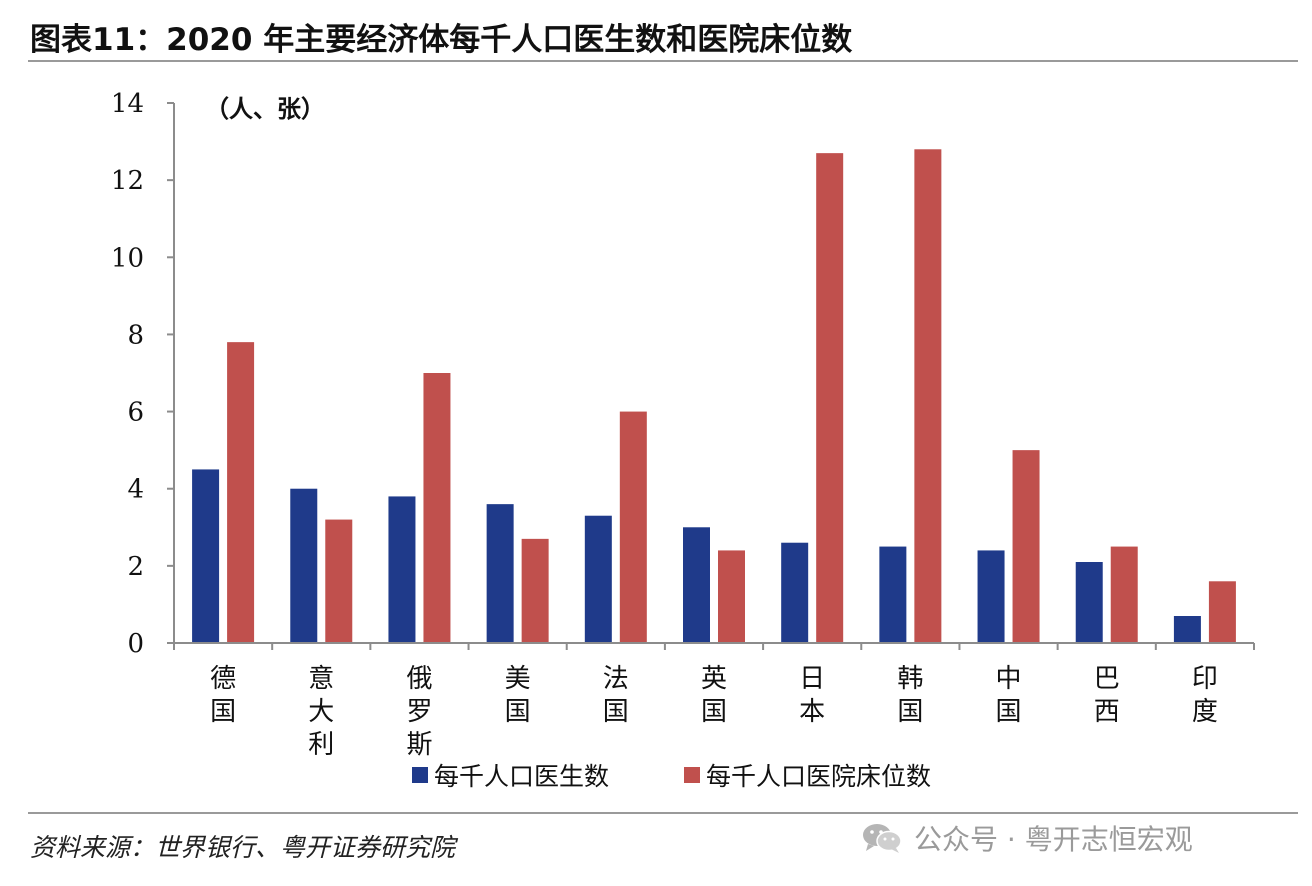  What do you see at coordinates (321, 712) in the screenshot?
I see `x-category-label-char: 大` at bounding box center [321, 712].